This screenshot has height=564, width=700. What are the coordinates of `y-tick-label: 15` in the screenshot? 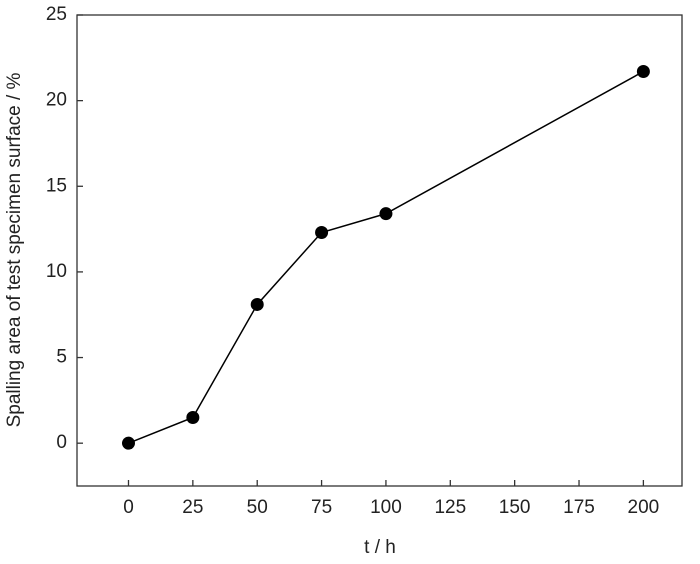 It's located at (56, 185).